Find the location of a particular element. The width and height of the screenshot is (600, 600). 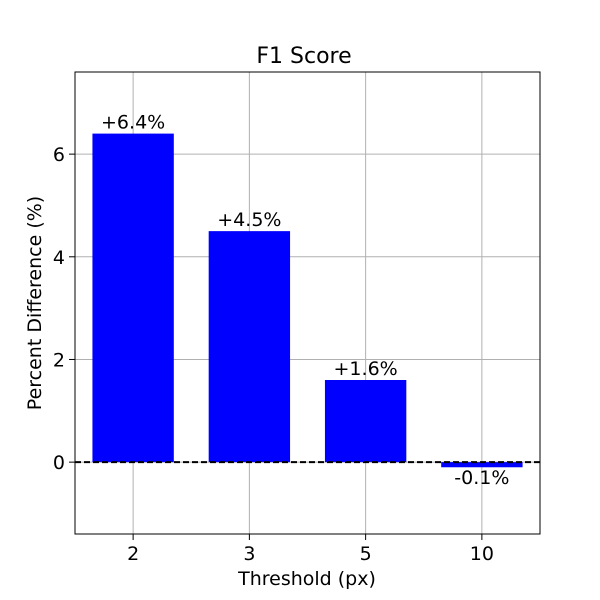

x-tick-label: 2 is located at coordinates (133, 554).